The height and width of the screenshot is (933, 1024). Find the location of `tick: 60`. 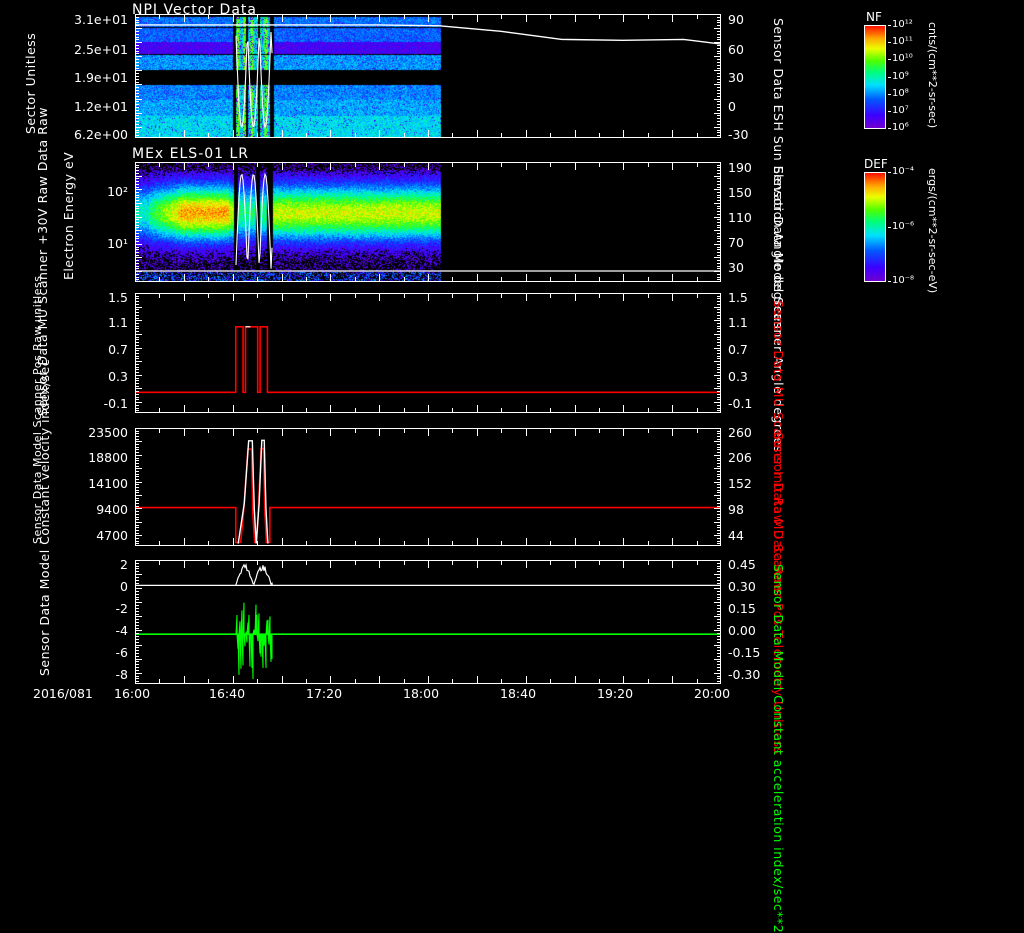

tick: 60 is located at coordinates (736, 49).